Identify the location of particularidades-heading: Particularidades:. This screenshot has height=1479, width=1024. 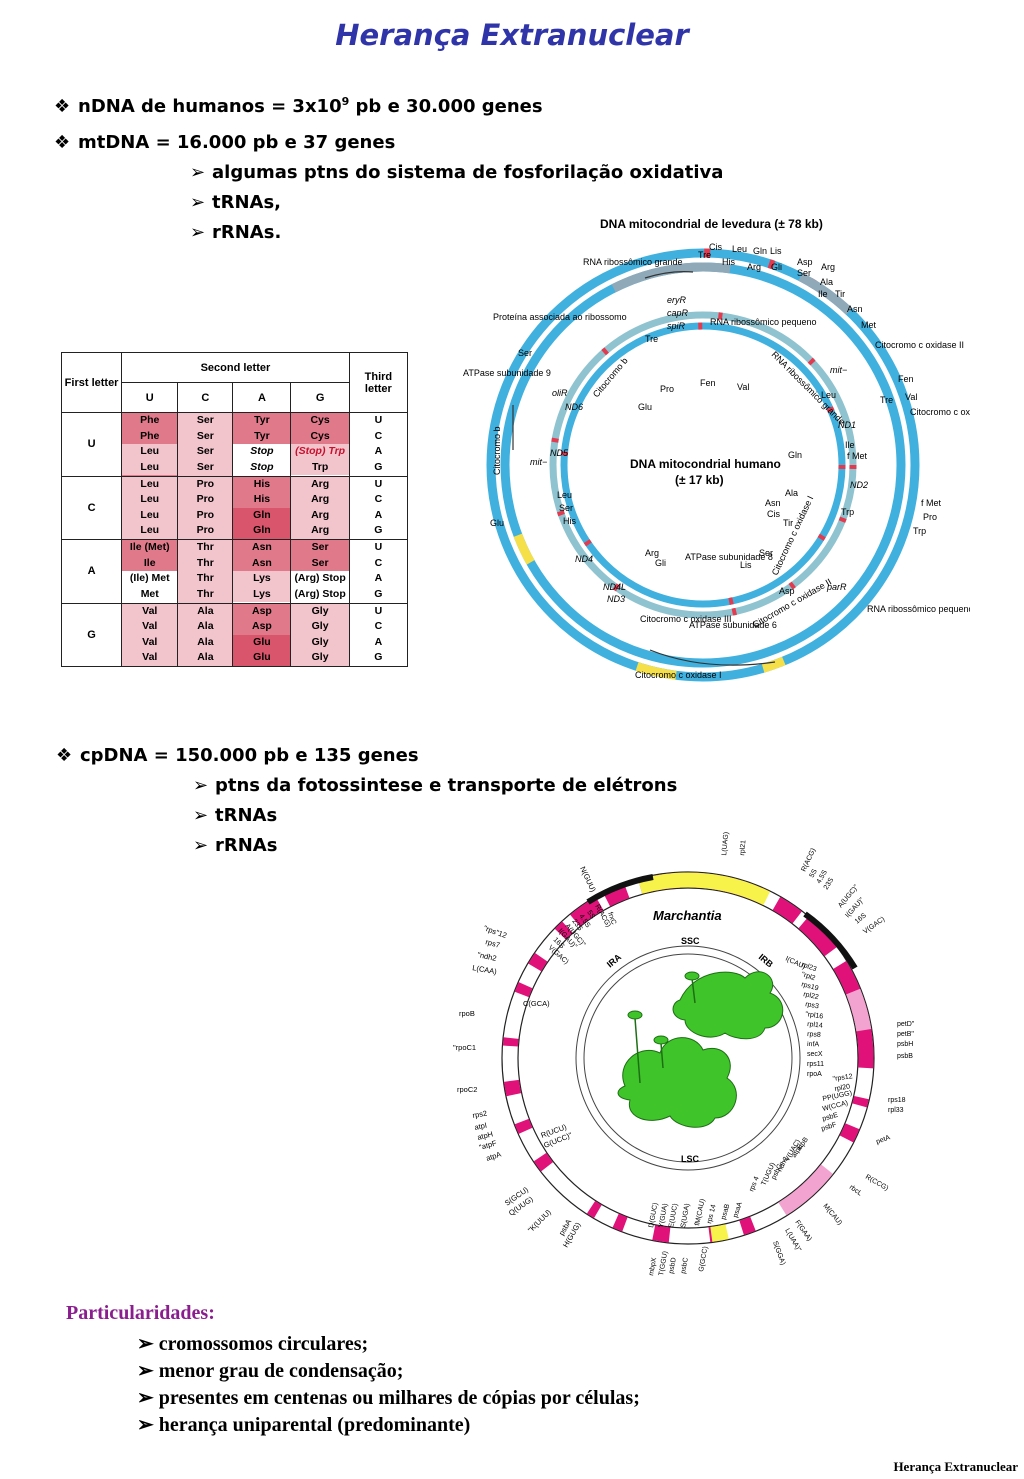
(140, 1313).